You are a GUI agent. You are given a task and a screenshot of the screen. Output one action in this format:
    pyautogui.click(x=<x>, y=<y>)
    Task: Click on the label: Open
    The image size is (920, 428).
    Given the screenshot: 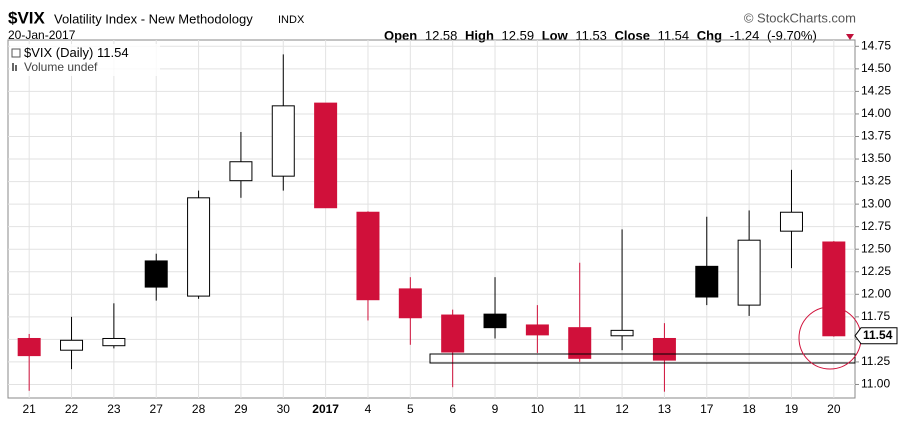 What is the action you would take?
    pyautogui.click(x=400, y=35)
    